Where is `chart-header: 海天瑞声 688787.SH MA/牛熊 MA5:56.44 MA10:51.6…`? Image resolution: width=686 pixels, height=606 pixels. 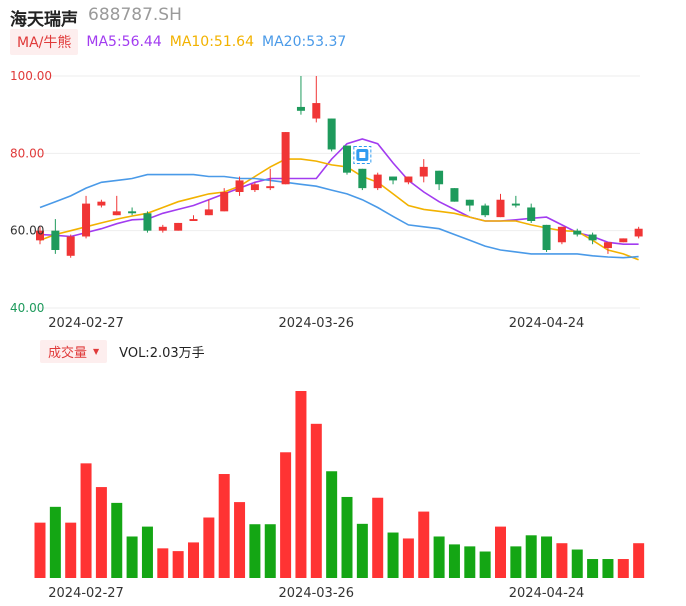
chart-header: 海天瑞声 688787.SH MA/牛熊 MA5:56.44 MA10:51.6… is located at coordinates (343, 30).